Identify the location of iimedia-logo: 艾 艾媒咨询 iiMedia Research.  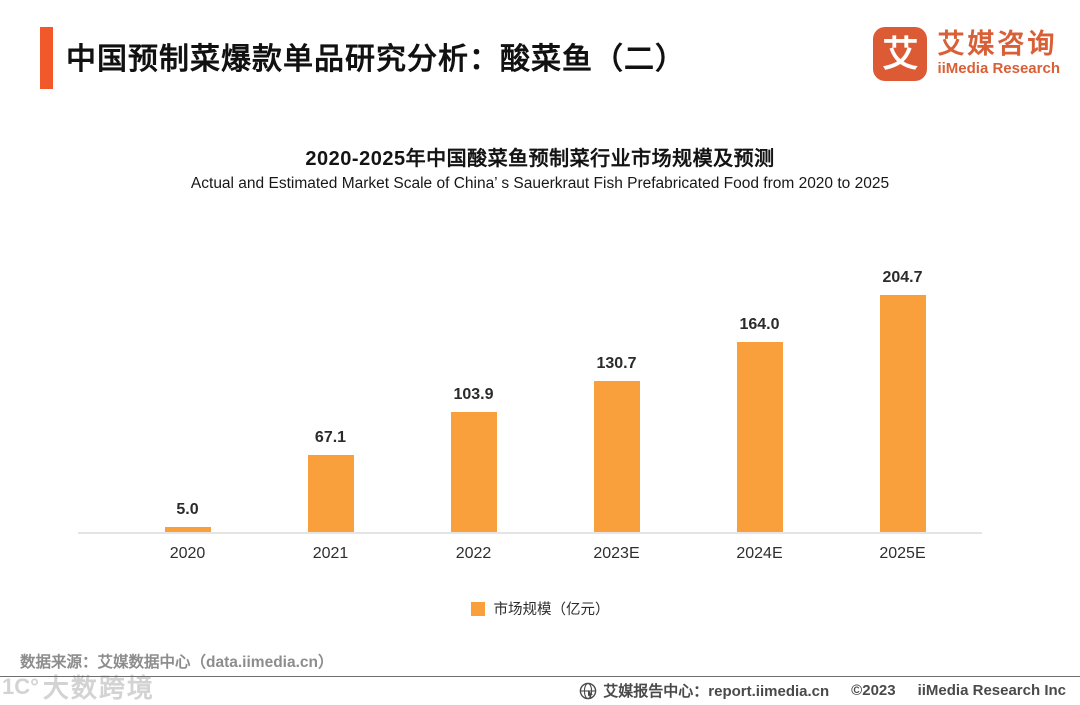
(966, 54).